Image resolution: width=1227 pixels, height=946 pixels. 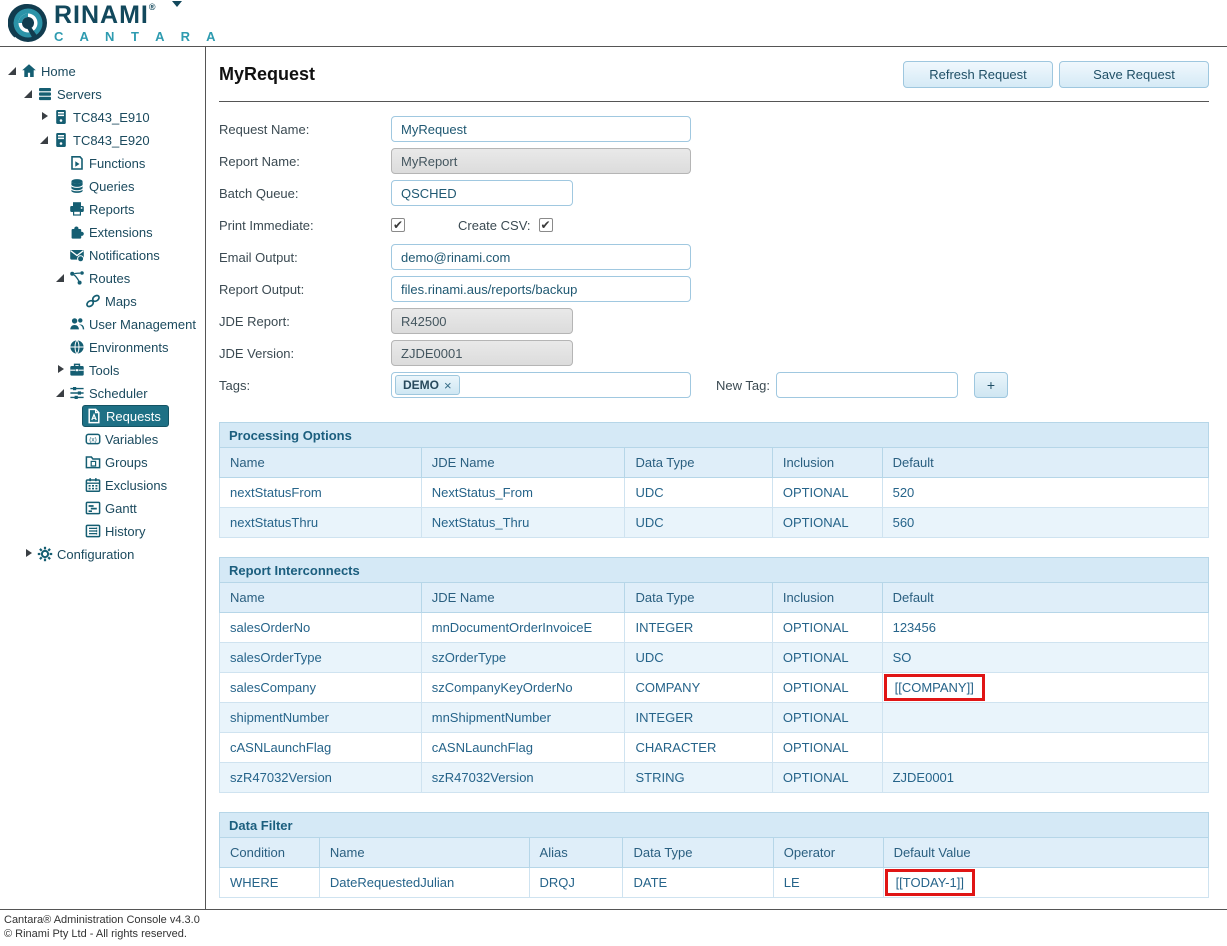 I want to click on sidebar-item-exclusions: Exclusions, so click(x=102, y=484).